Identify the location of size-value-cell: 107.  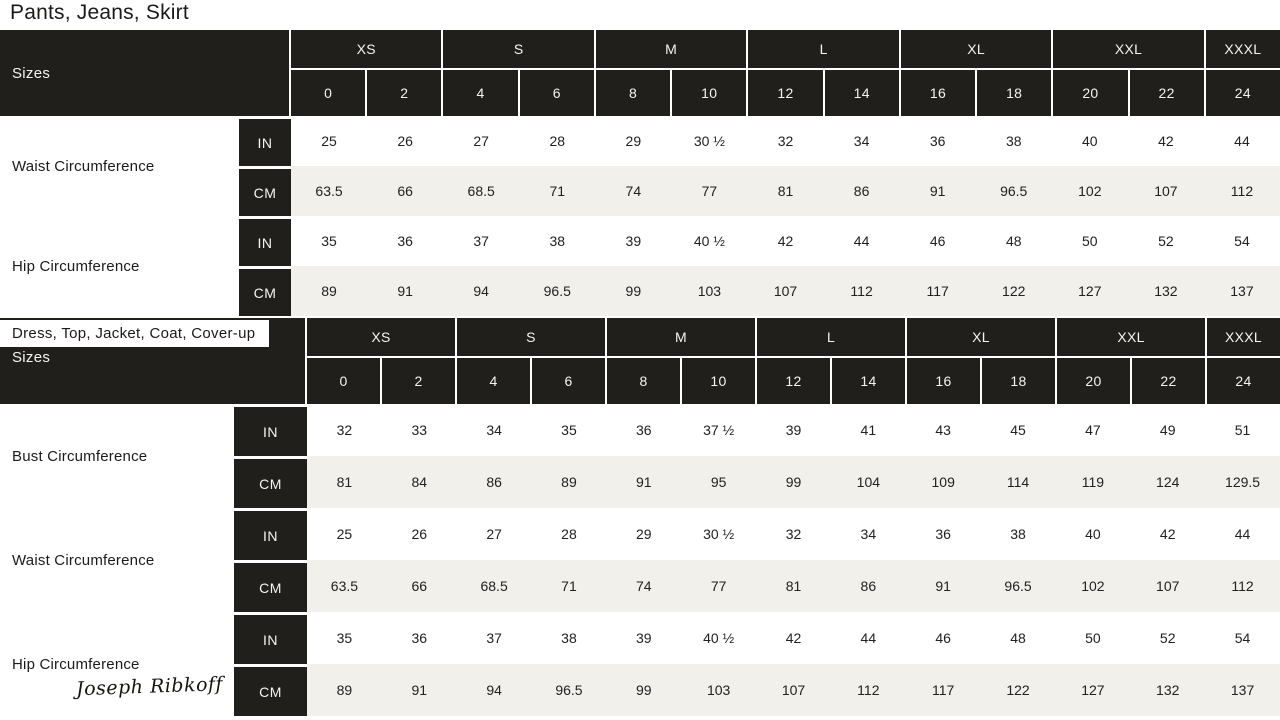
(1165, 191).